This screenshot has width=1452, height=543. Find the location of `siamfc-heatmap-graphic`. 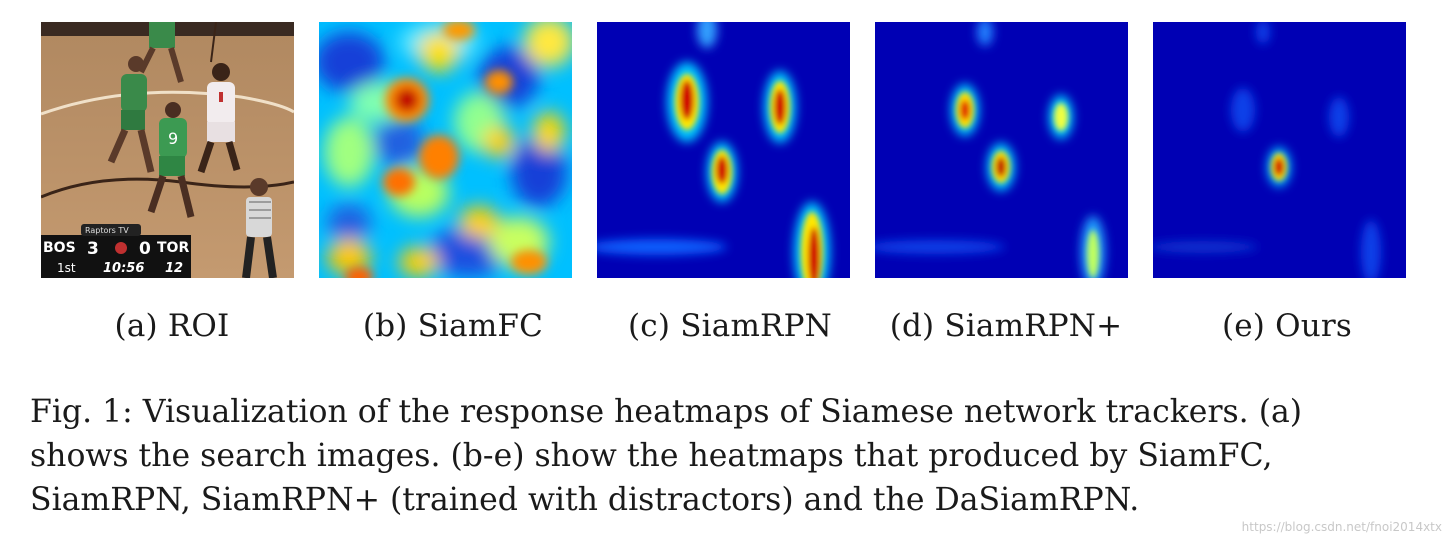

siamfc-heatmap-graphic is located at coordinates (445, 150).